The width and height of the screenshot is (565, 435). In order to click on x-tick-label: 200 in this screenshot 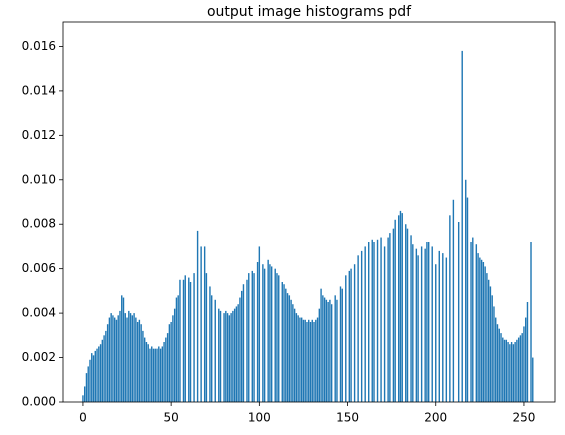, I will do `click(435, 418)`.